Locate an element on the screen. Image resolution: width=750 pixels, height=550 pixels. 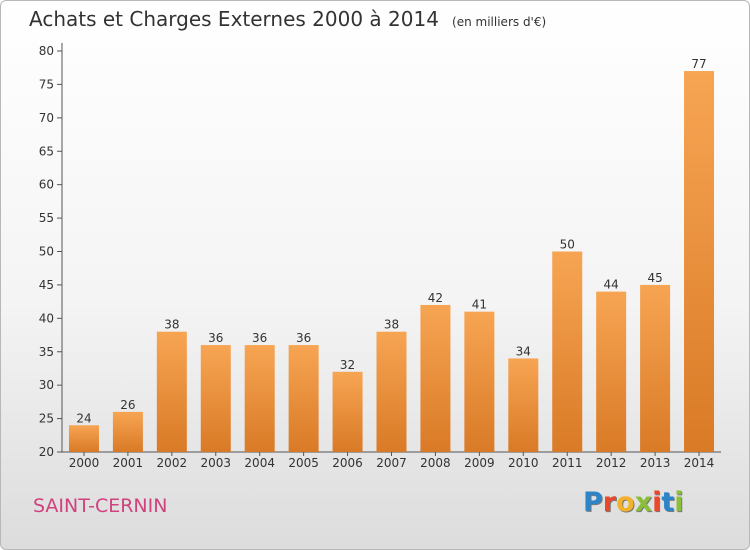
data-label: 77 is located at coordinates (698, 64).